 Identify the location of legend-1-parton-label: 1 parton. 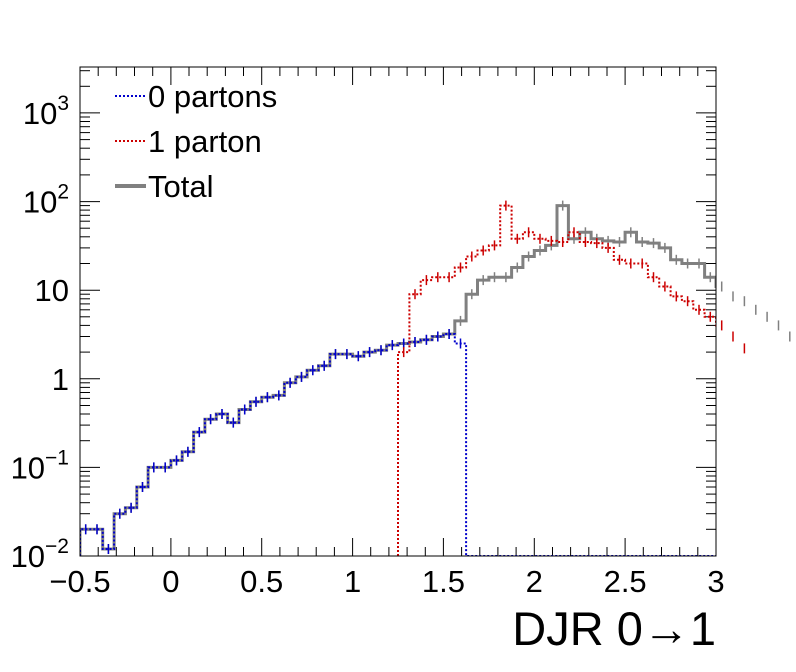
(205, 141).